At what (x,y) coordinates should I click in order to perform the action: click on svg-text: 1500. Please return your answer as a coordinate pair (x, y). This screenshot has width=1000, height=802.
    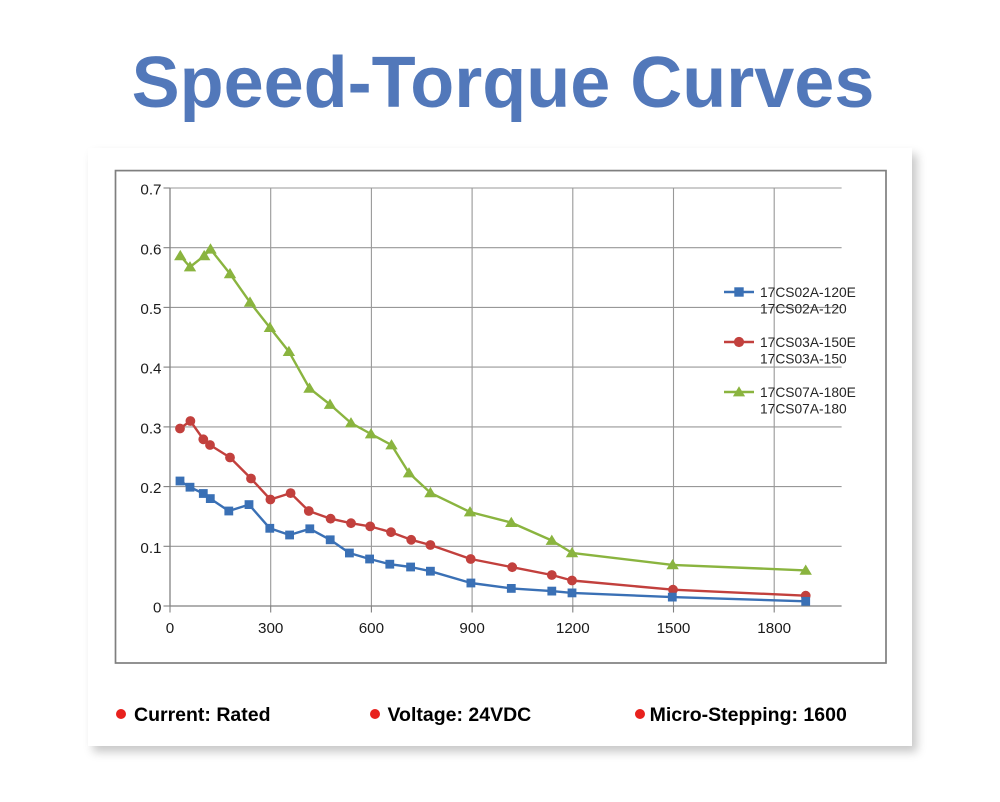
    Looking at the image, I should click on (674, 628).